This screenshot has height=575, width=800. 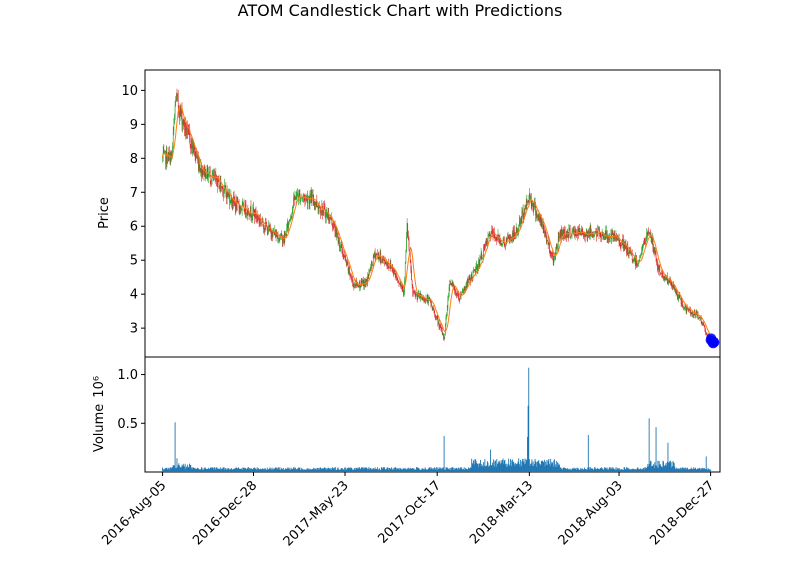 I want to click on x-tick-label: 2017-Oct-17, so click(x=410, y=512).